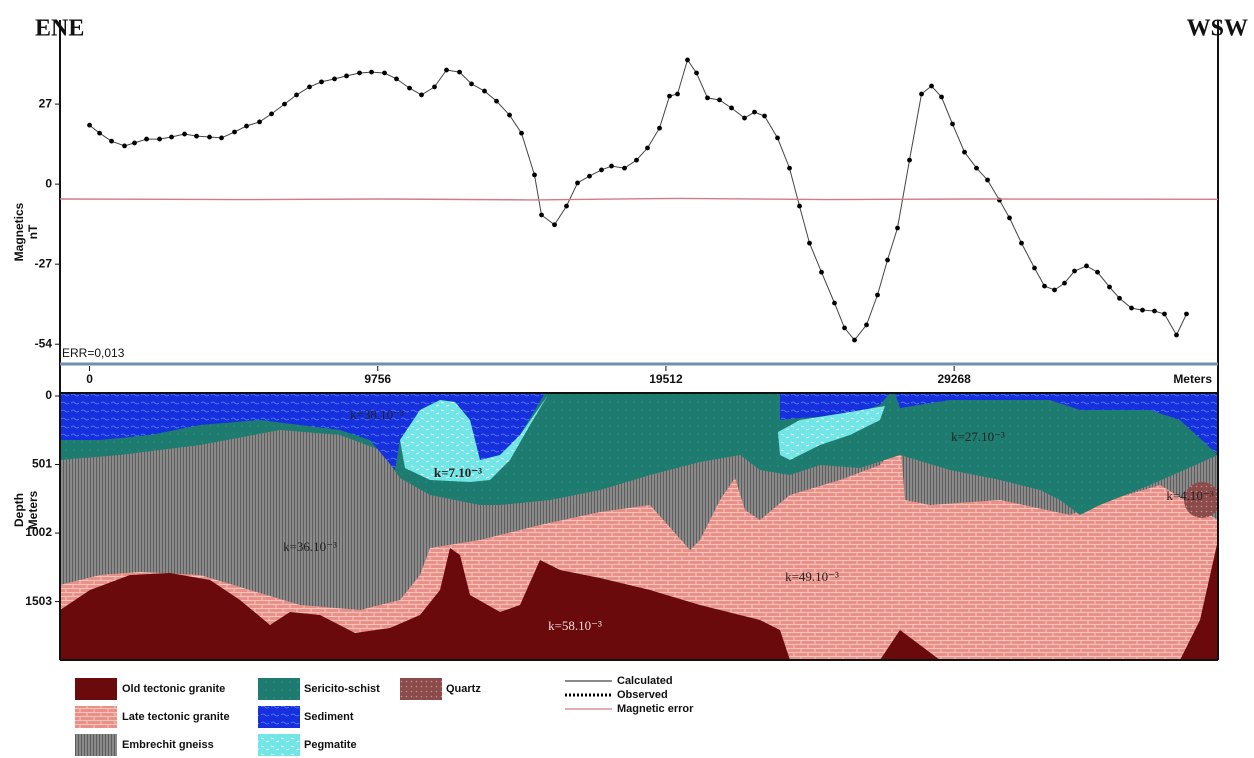  I want to click on y-tick-label: 501, so click(42, 464).